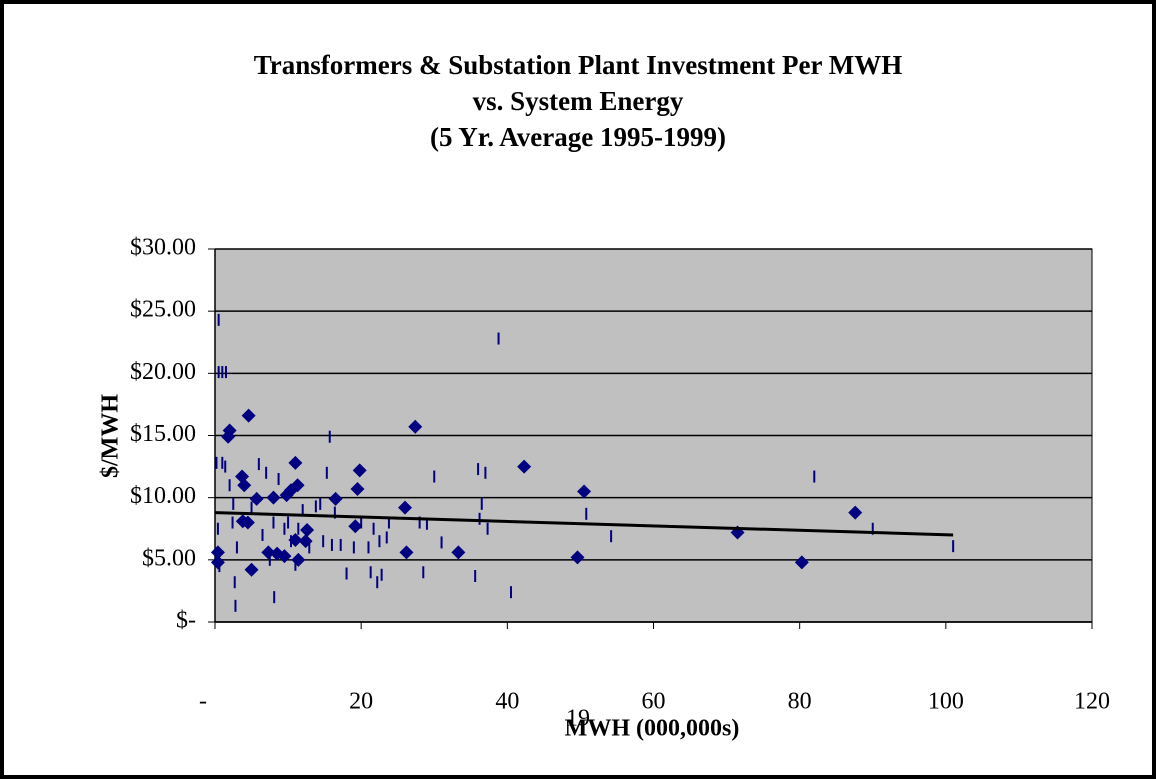  I want to click on trend-line, so click(584, 524).